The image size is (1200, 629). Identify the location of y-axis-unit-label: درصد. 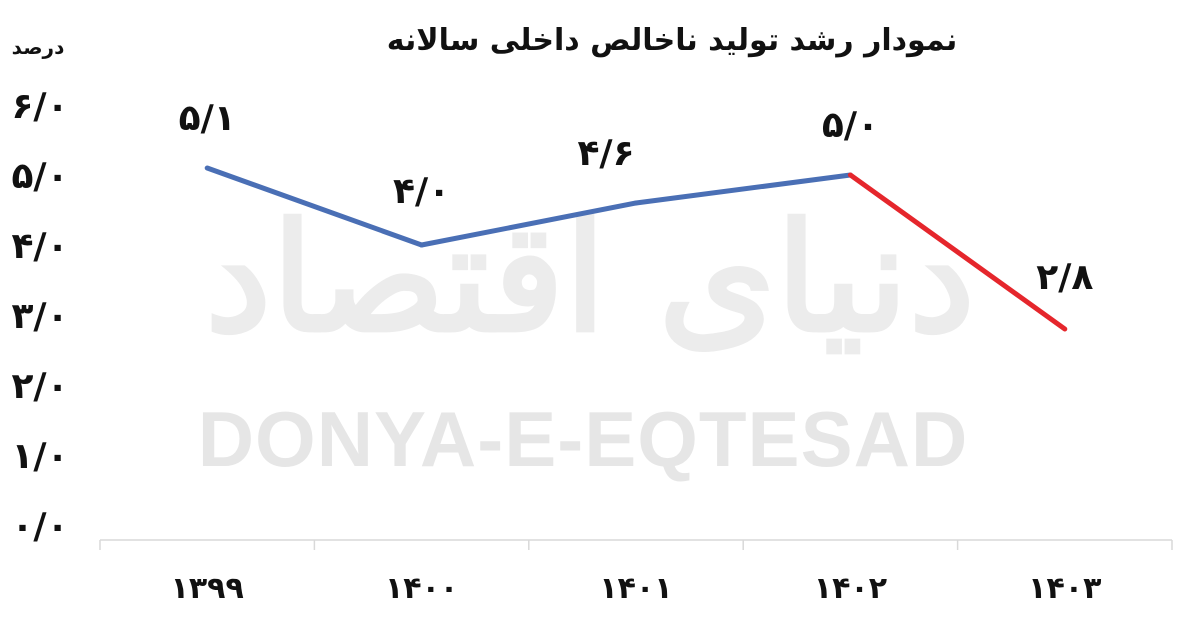
(38, 47).